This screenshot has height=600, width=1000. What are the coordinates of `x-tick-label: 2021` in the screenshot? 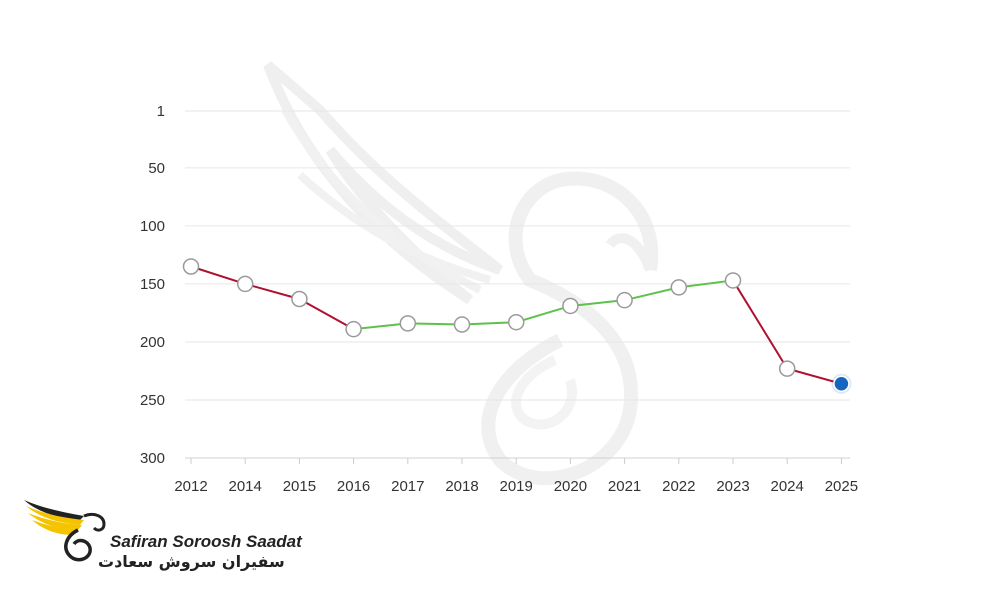 It's located at (624, 486).